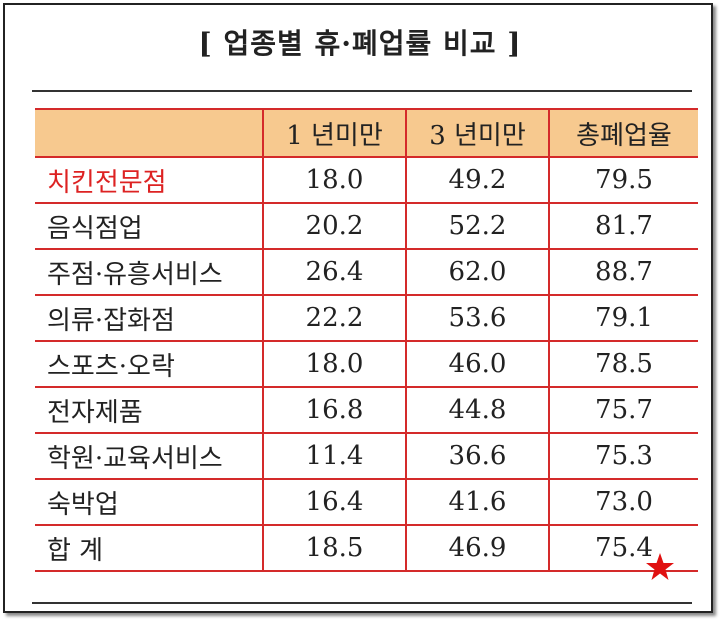  Describe the element at coordinates (477, 133) in the screenshot. I see `header-cell: 3 년미만` at that location.